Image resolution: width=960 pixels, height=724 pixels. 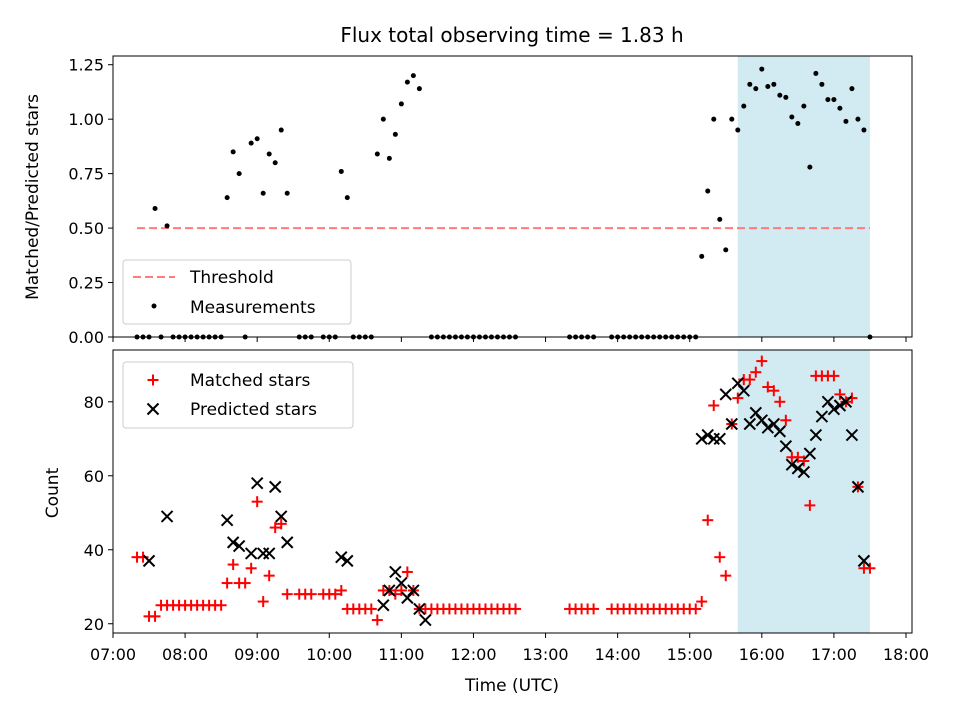 I want to click on y-tick-label: 80, so click(x=94, y=402).